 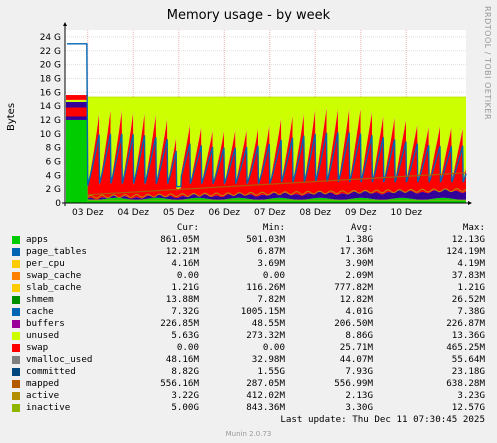 What do you see at coordinates (271, 251) in the screenshot?
I see `legend-min: 6.87M` at bounding box center [271, 251].